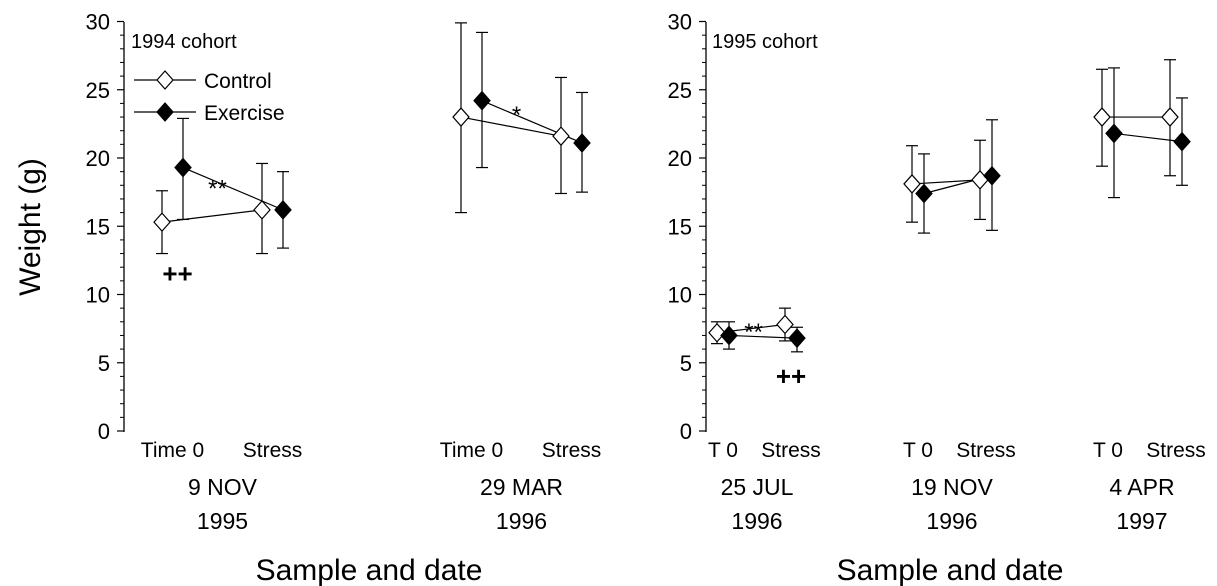 This screenshot has width=1217, height=586. What do you see at coordinates (244, 113) in the screenshot?
I see `legend-exercise-label: Exercise` at bounding box center [244, 113].